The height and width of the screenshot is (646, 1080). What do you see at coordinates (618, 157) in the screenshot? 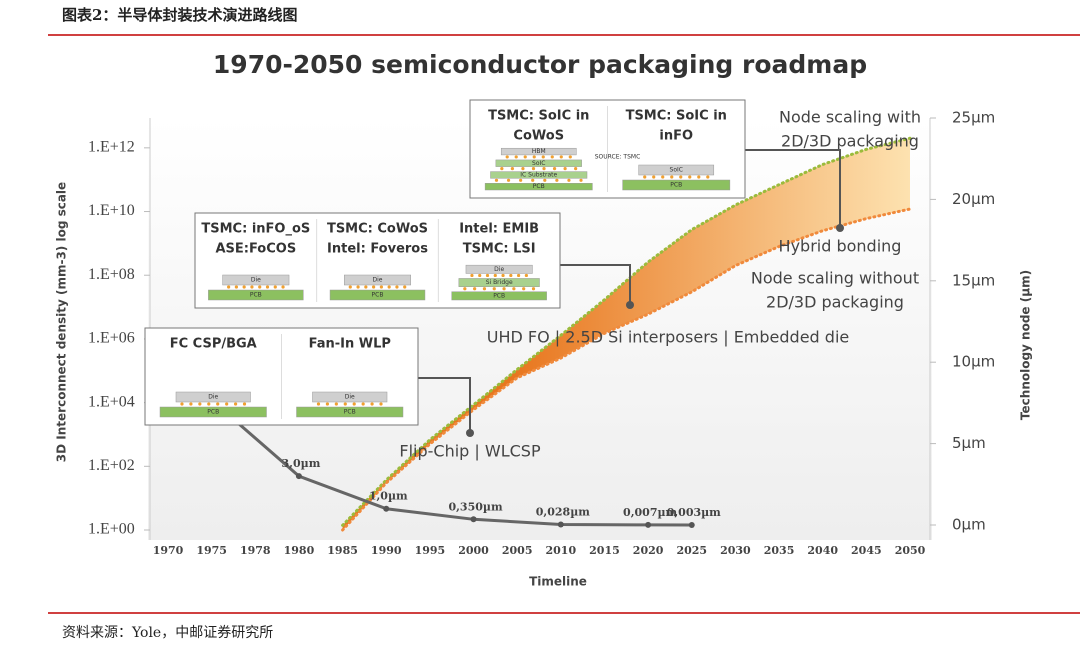
I see `callout-note: SOURCE: TSMC` at bounding box center [618, 157].